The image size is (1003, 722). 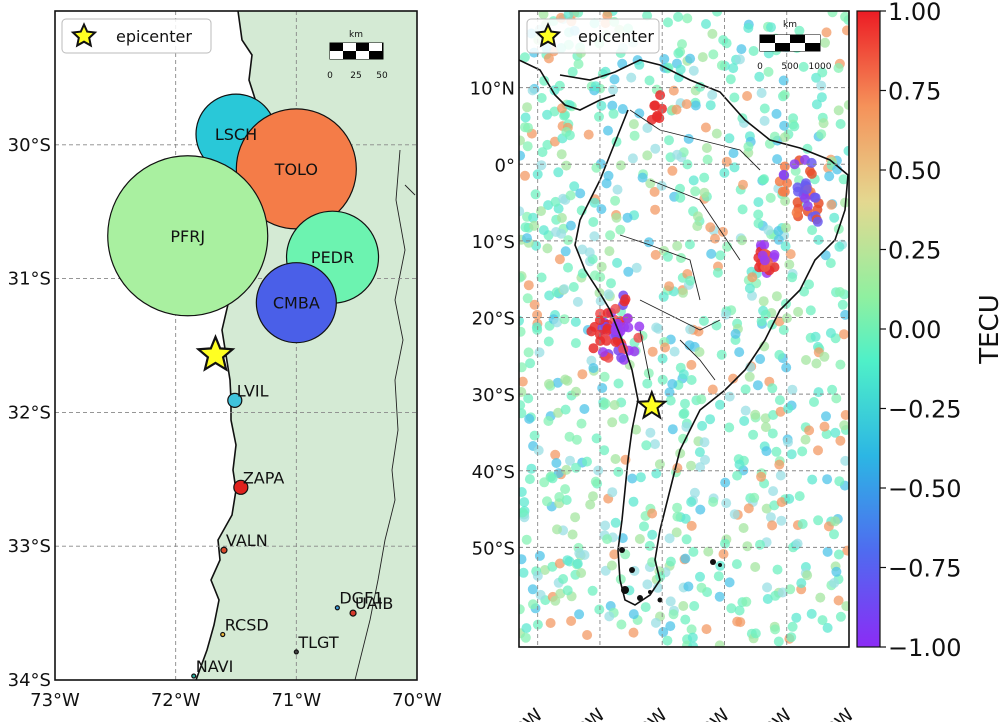 I want to click on colorbar-label: TECU, so click(x=989, y=329).